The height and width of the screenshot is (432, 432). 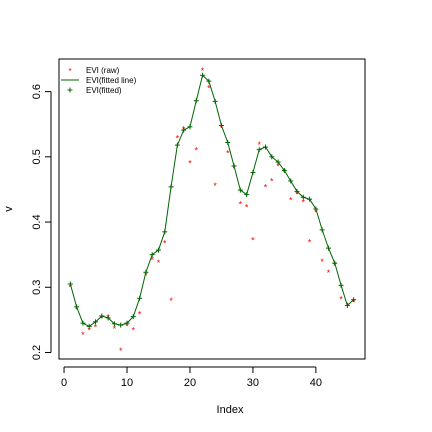 I want to click on y-tick-label: 0.4, so click(x=37, y=221).